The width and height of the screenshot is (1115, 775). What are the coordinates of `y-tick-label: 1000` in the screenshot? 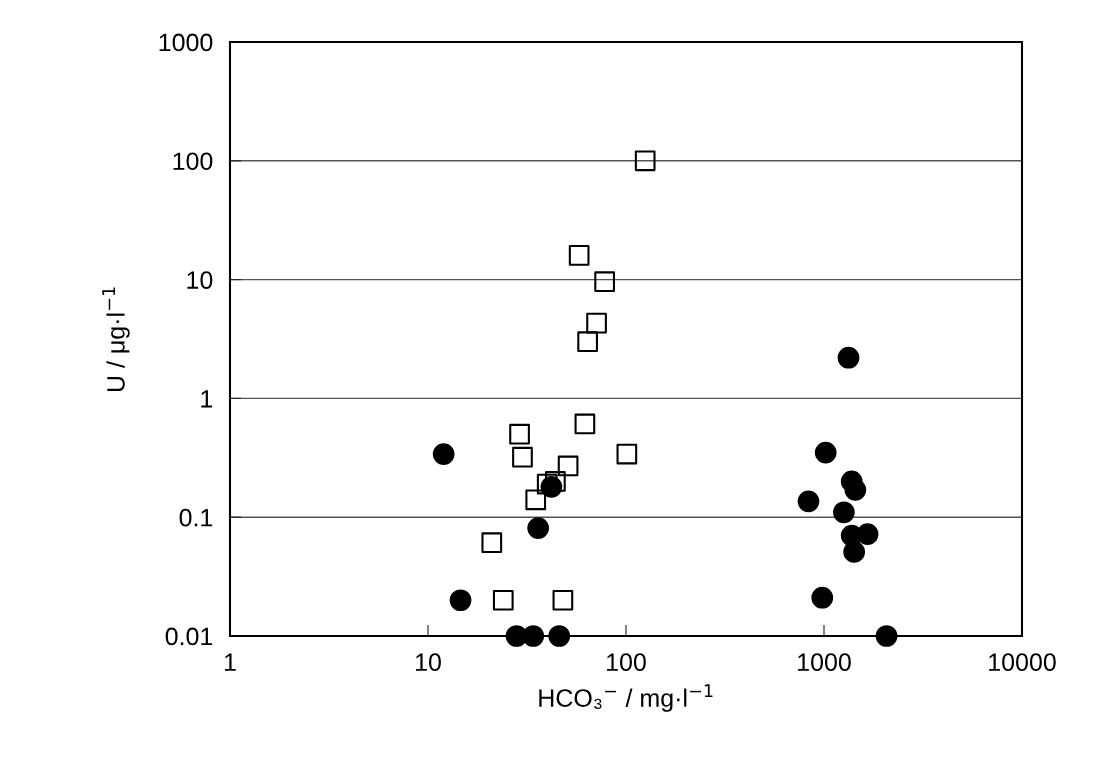 It's located at (186, 42).